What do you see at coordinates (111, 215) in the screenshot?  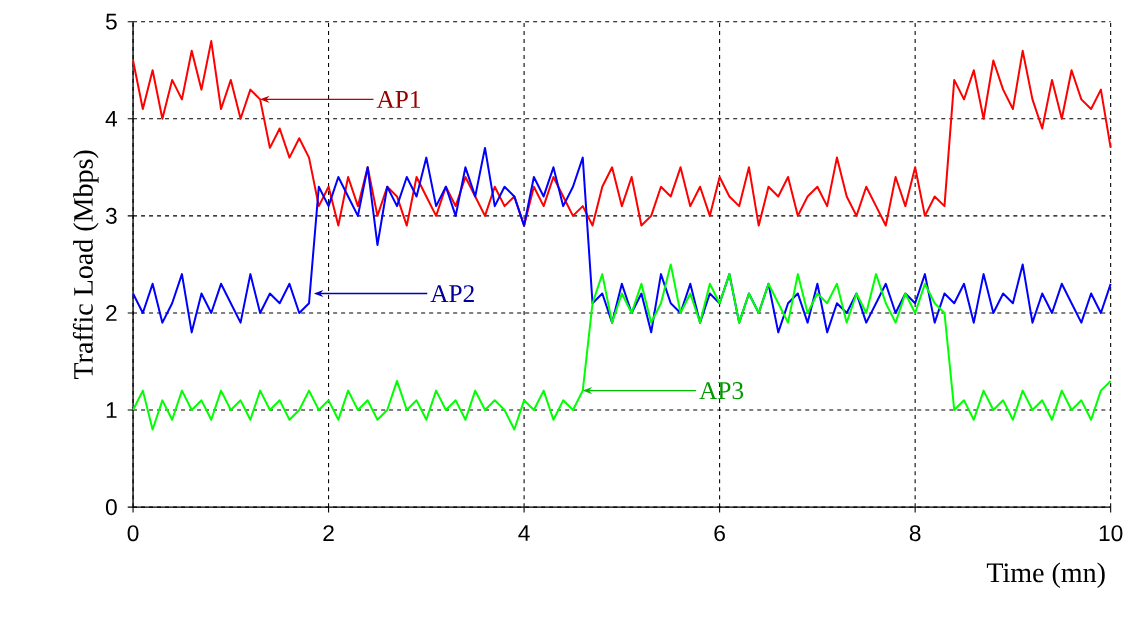 I see `y-tick-label: 3` at bounding box center [111, 215].